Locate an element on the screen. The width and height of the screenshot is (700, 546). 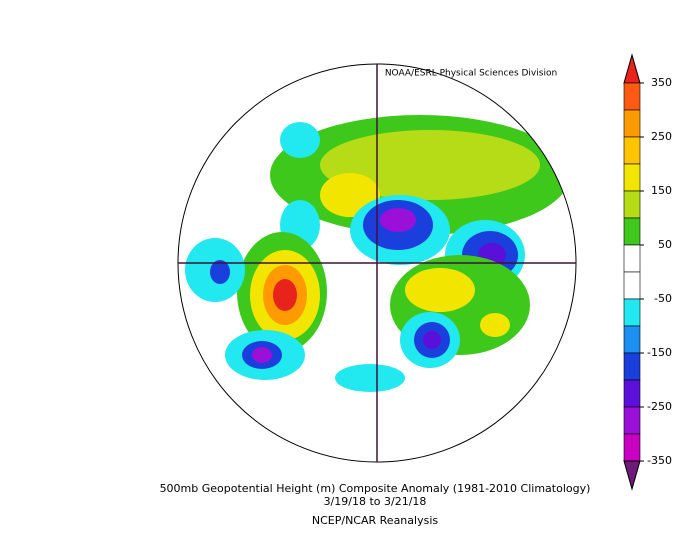
colorbar-label: 250 is located at coordinates (661, 136).